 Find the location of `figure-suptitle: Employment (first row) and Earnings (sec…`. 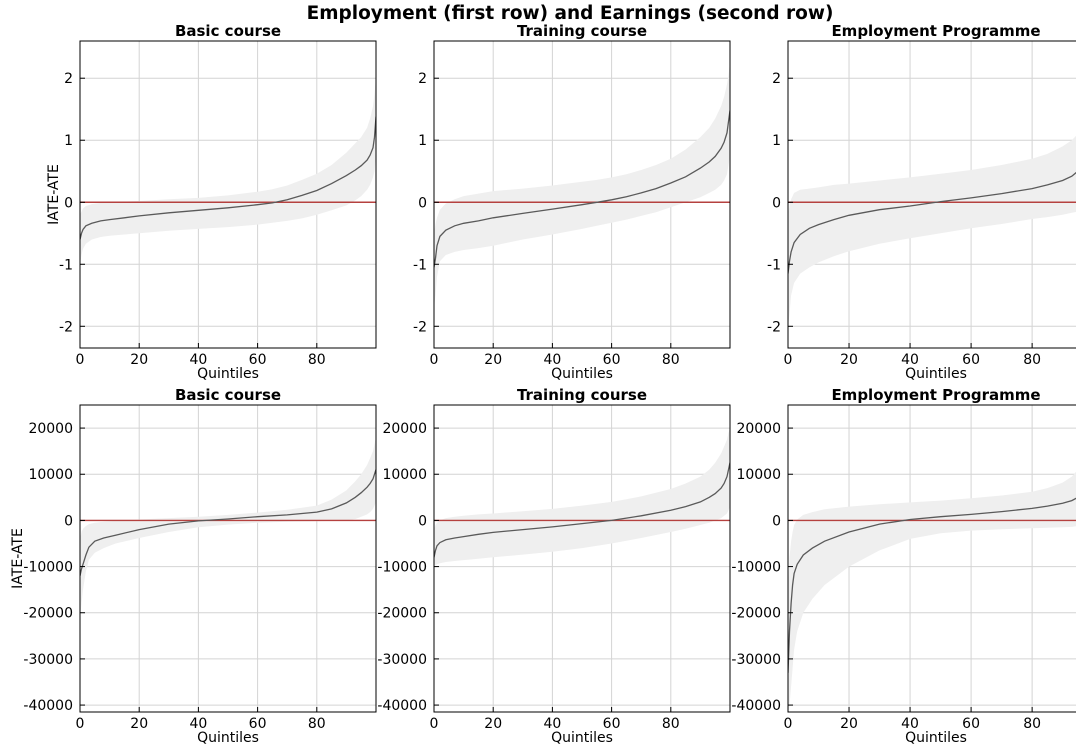

figure-suptitle: Employment (first row) and Earnings (sec… is located at coordinates (570, 13).